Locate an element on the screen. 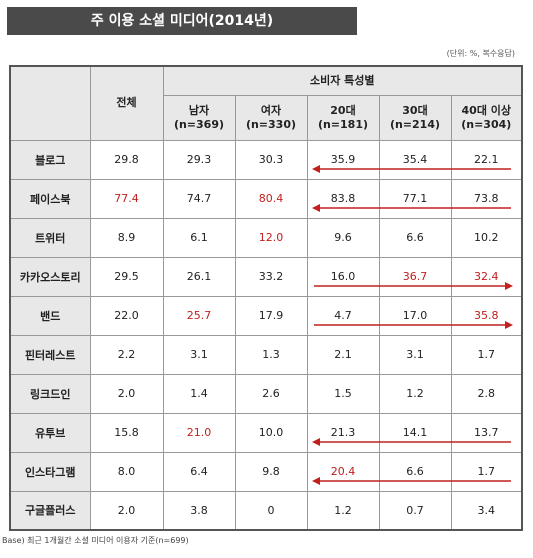  page-title: 주 이용 소셜 미디어(2014년) is located at coordinates (182, 21).